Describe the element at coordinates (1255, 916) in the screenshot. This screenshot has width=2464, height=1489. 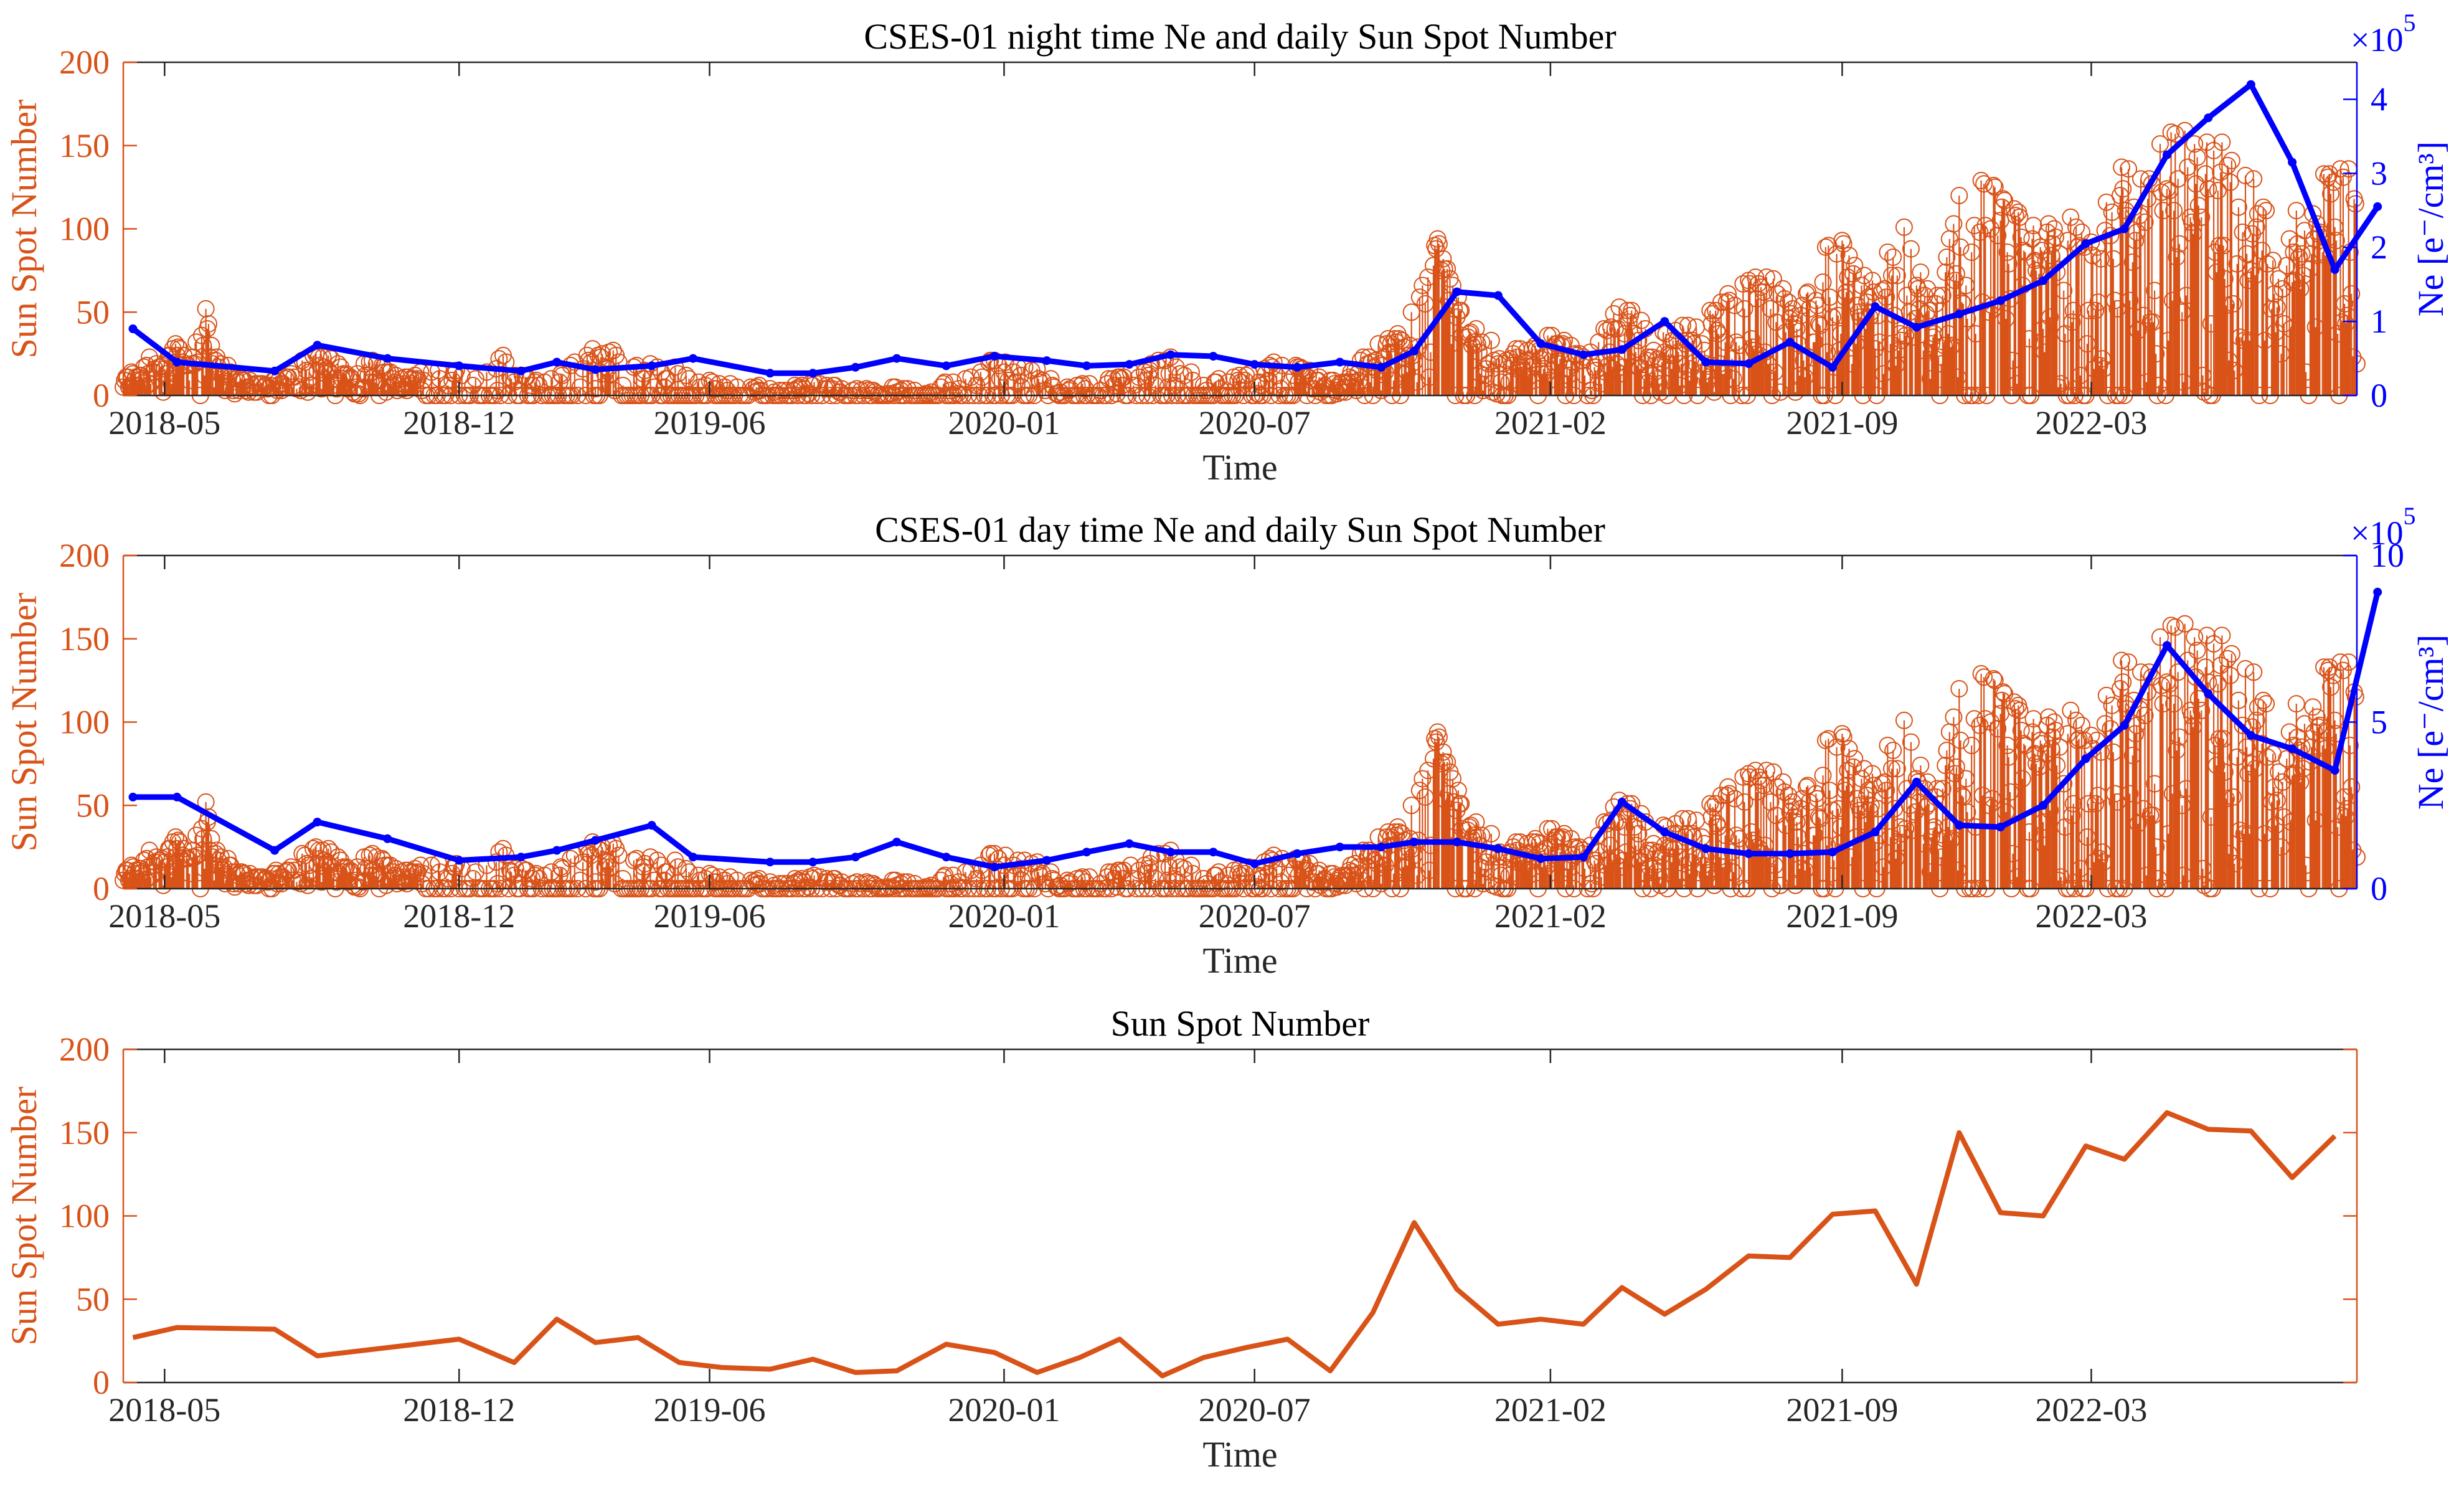
I see `x-tick-label: 2020-07` at that location.